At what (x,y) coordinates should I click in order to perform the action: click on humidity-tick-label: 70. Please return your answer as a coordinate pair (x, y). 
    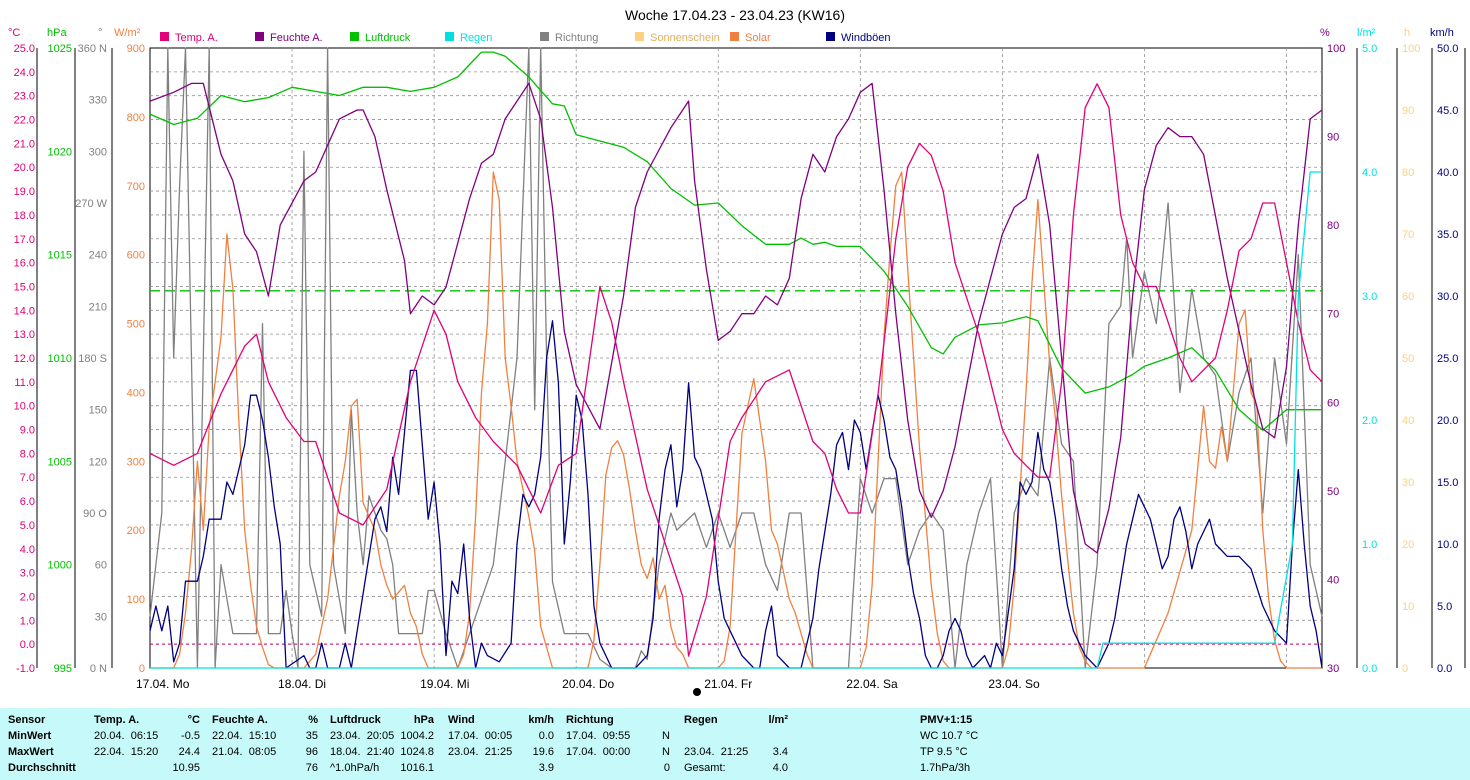
    Looking at the image, I should click on (1333, 315).